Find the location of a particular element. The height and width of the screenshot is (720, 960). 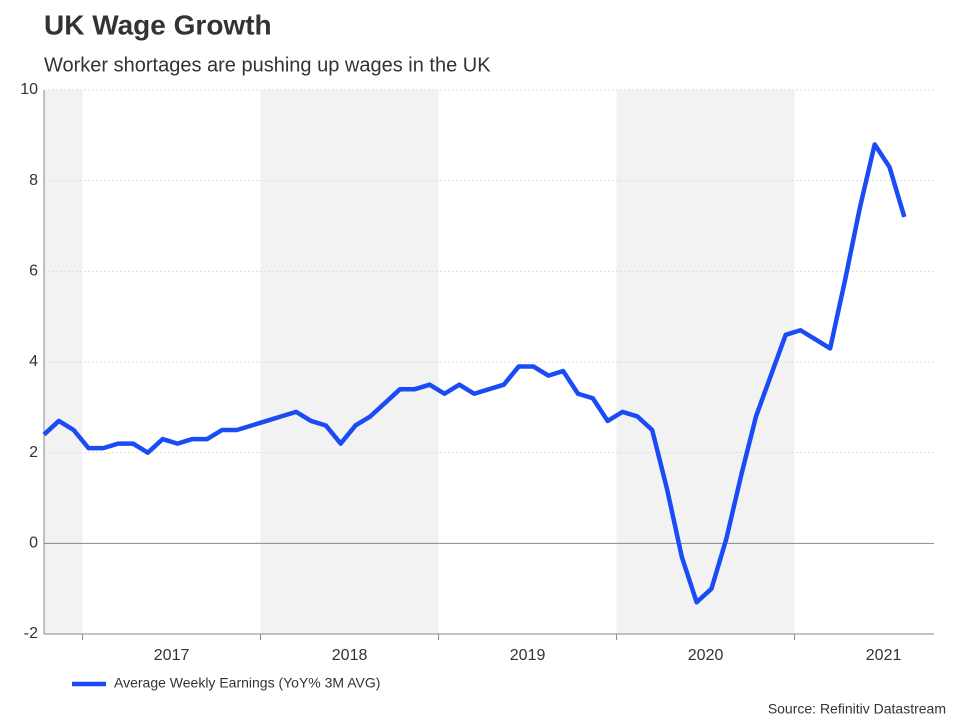

y-tick-label: 2 is located at coordinates (33, 452).